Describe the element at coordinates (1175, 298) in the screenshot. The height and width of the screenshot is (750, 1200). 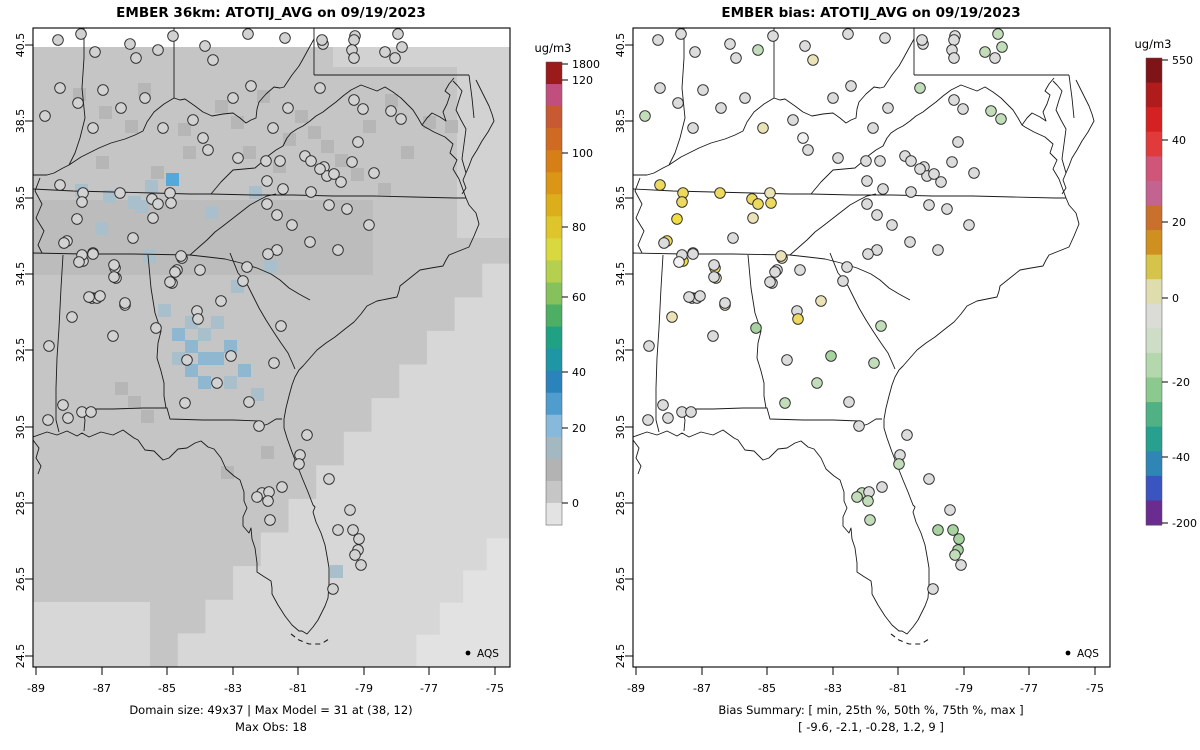
I see `colorbar-tick-label: 0` at that location.